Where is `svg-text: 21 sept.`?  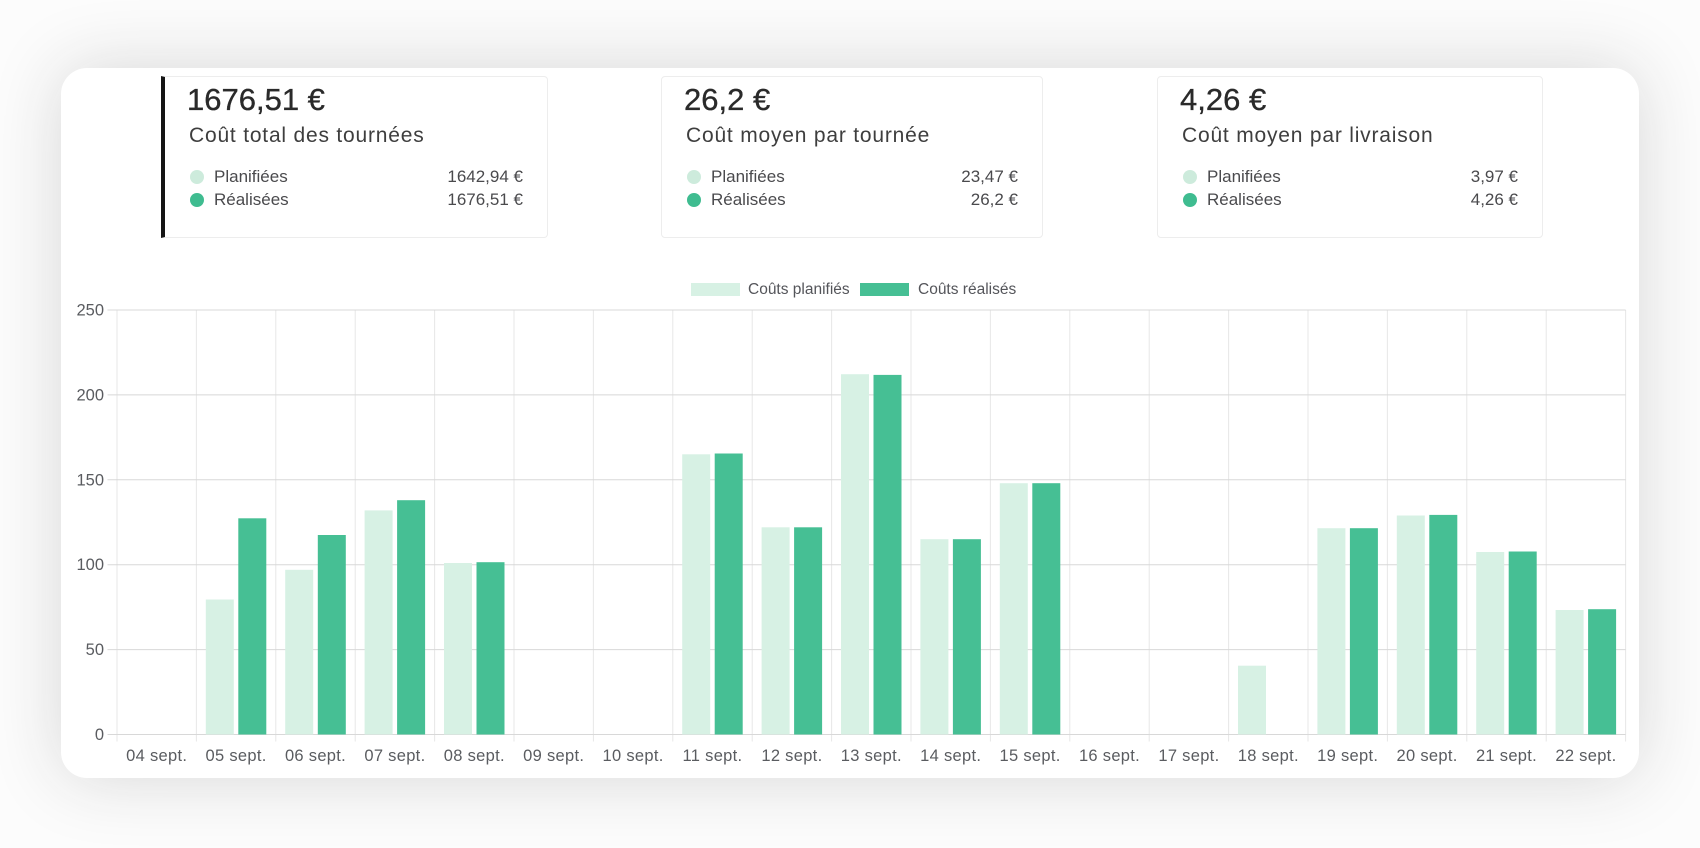
svg-text: 21 sept. is located at coordinates (1506, 756).